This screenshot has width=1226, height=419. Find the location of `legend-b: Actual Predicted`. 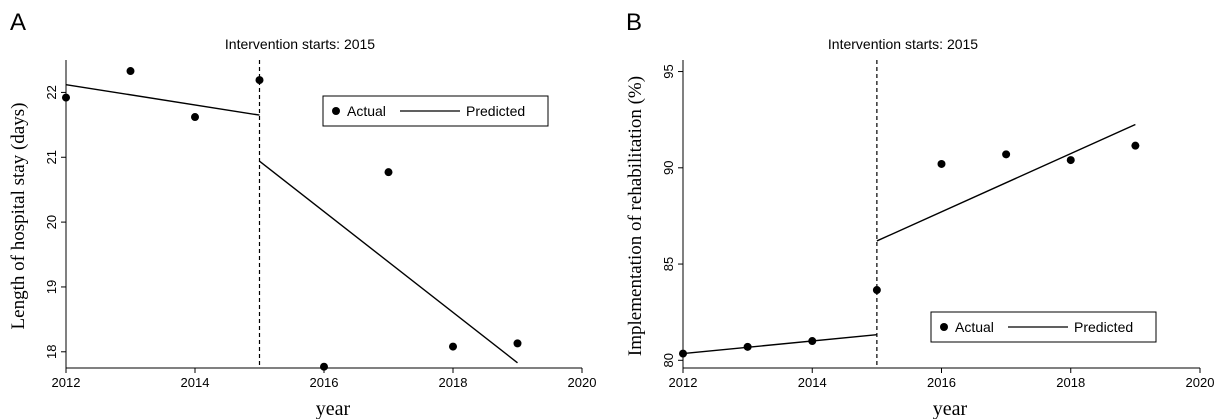

legend-b: Actual Predicted is located at coordinates (1043, 327).